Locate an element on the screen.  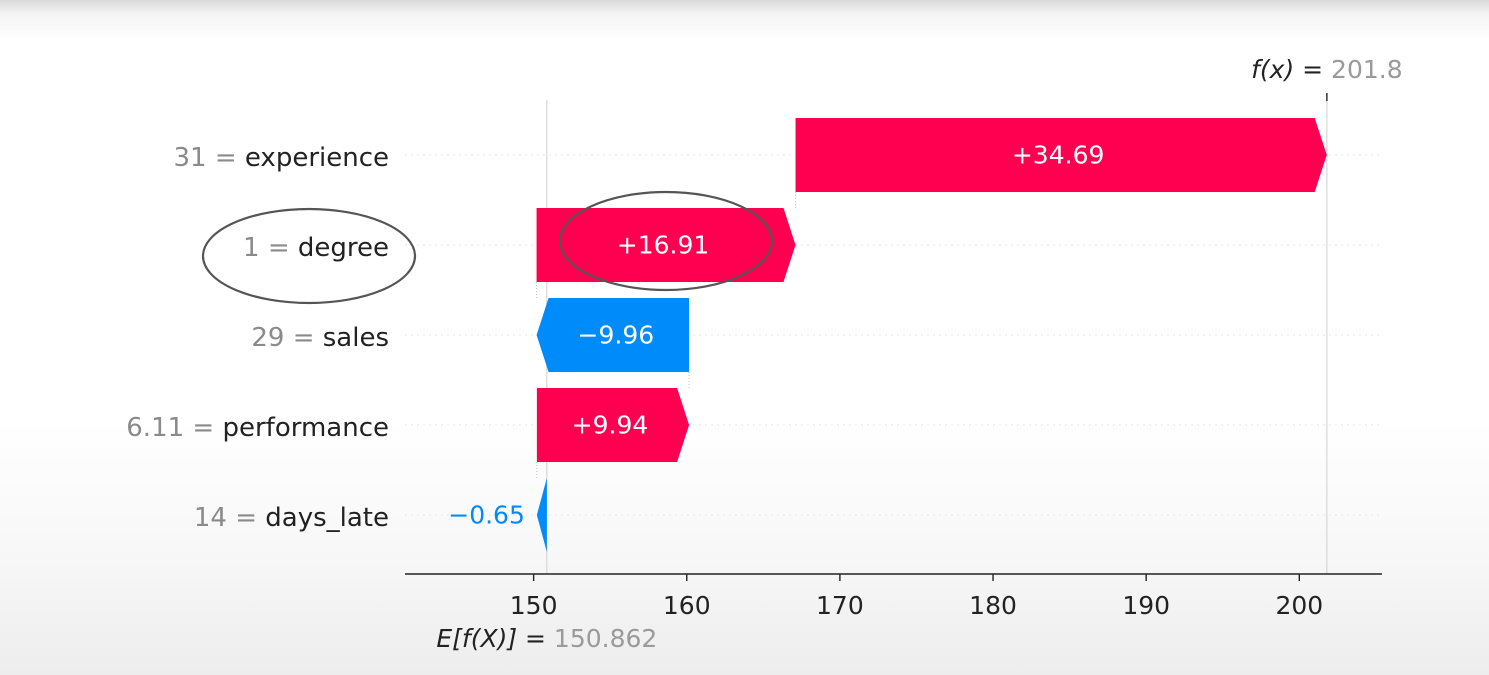
bar-experience is located at coordinates (1061, 155).